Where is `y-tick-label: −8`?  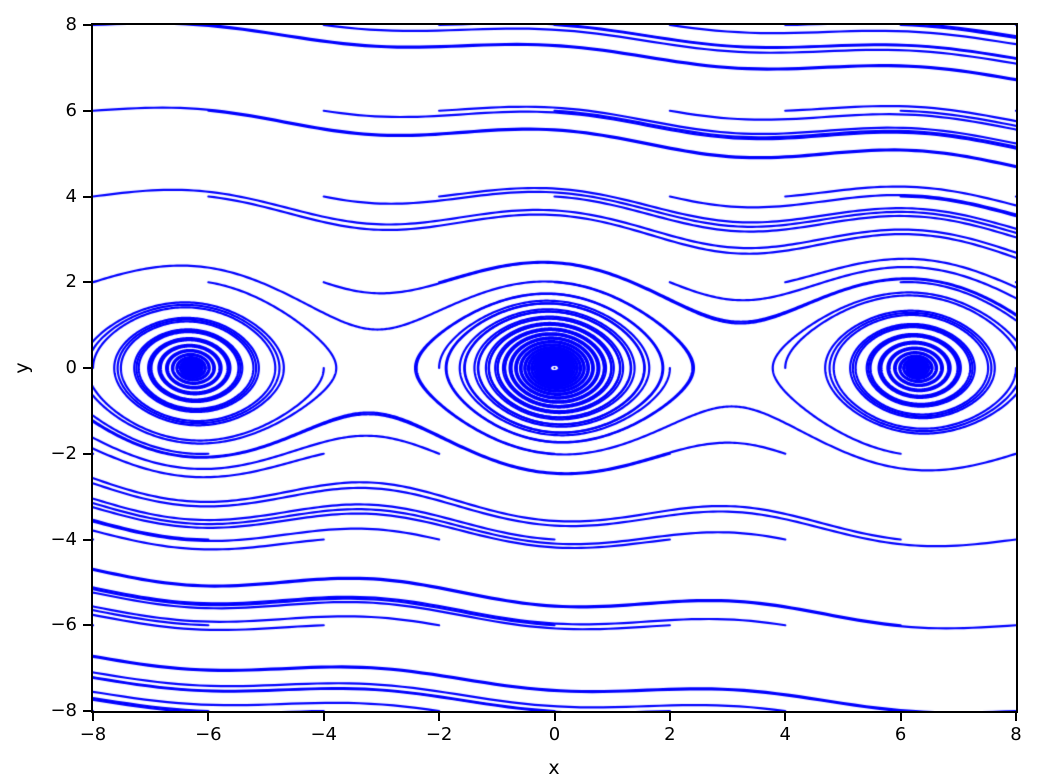
y-tick-label: −8 is located at coordinates (63, 710).